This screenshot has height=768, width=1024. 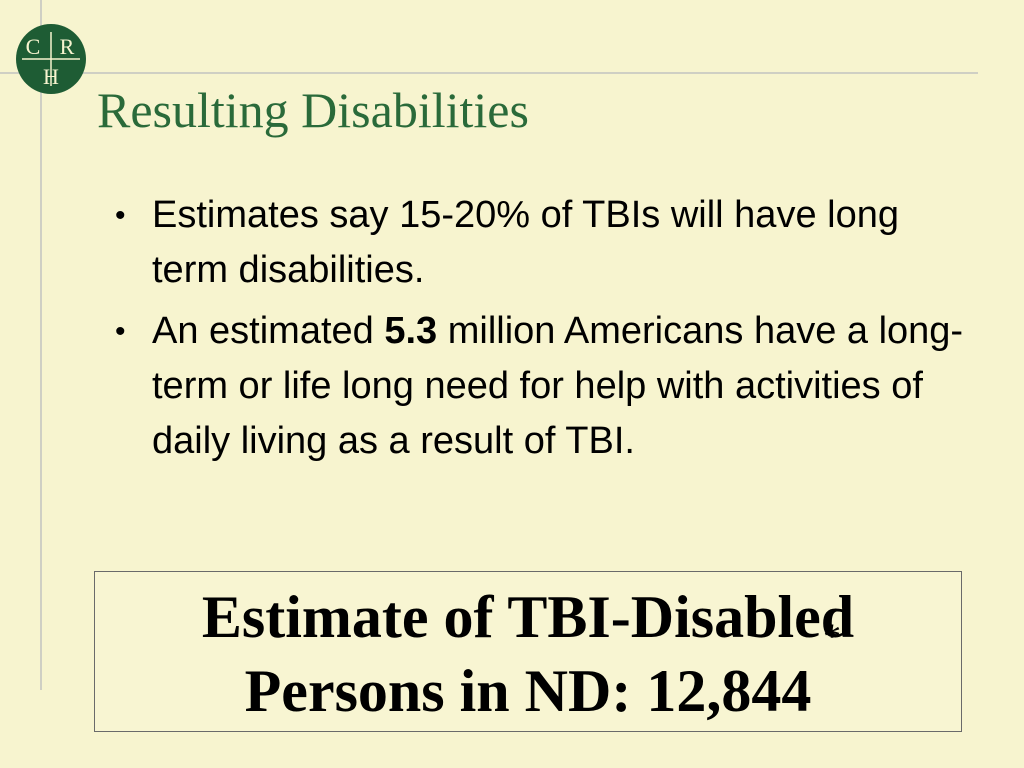 I want to click on horizontal-rule, so click(x=489, y=73).